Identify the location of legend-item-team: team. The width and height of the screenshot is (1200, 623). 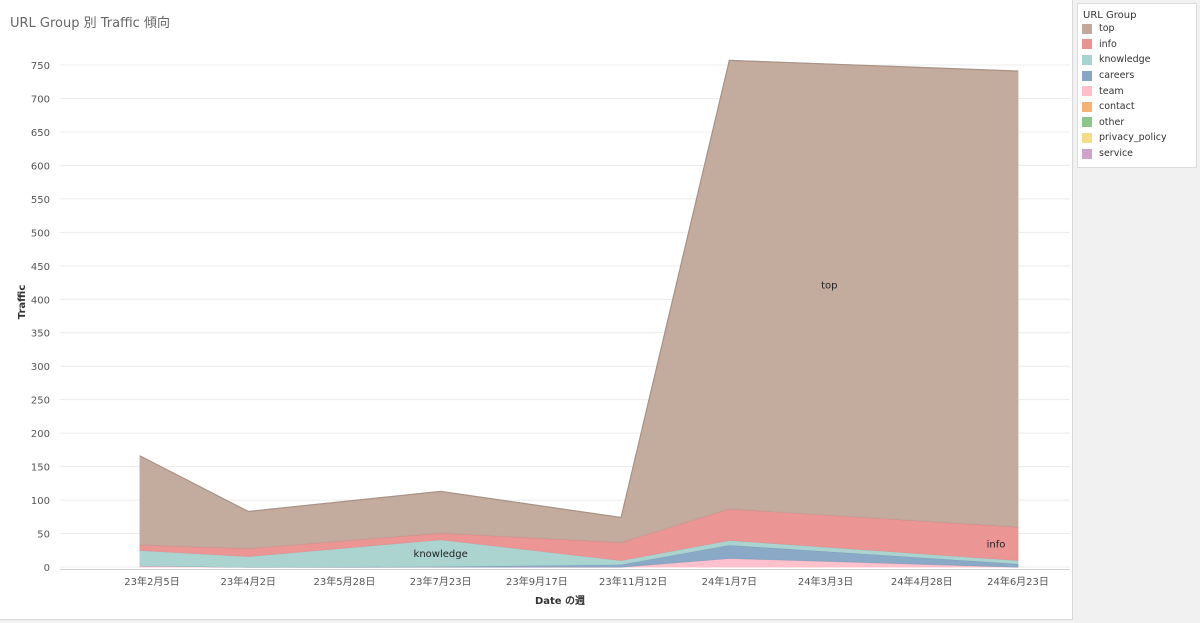
(1137, 91).